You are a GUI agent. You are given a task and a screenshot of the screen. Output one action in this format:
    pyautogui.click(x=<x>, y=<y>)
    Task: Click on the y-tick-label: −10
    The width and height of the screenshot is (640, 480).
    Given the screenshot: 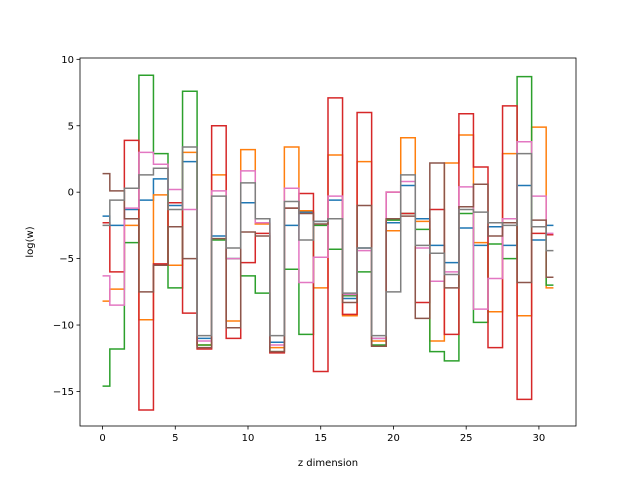 What is the action you would take?
    pyautogui.click(x=63, y=326)
    